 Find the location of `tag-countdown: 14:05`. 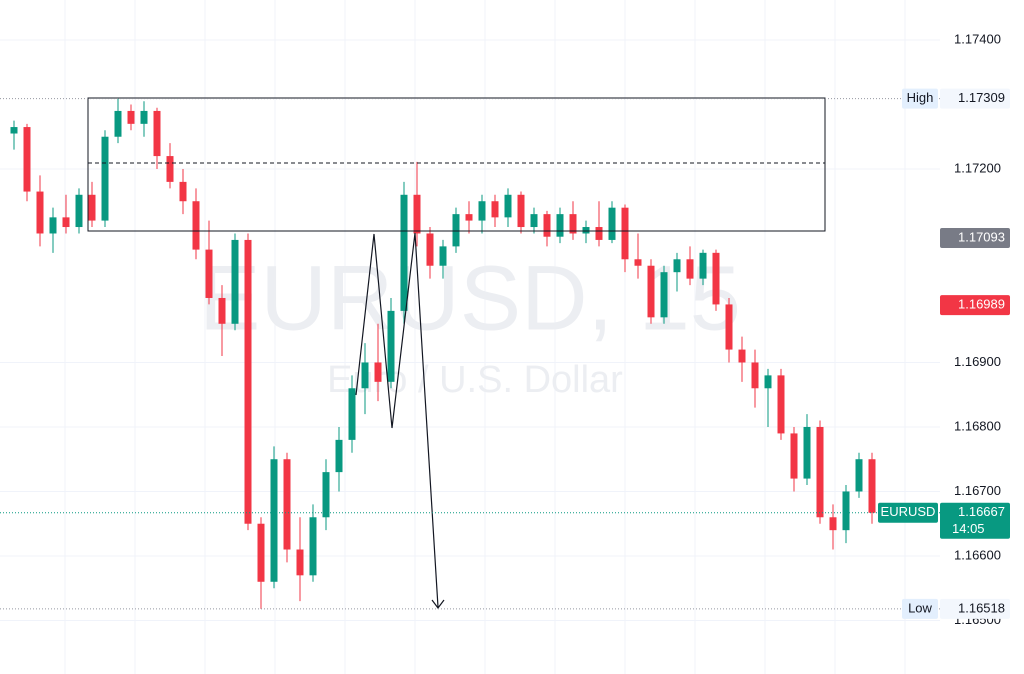

tag-countdown: 14:05 is located at coordinates (968, 528).